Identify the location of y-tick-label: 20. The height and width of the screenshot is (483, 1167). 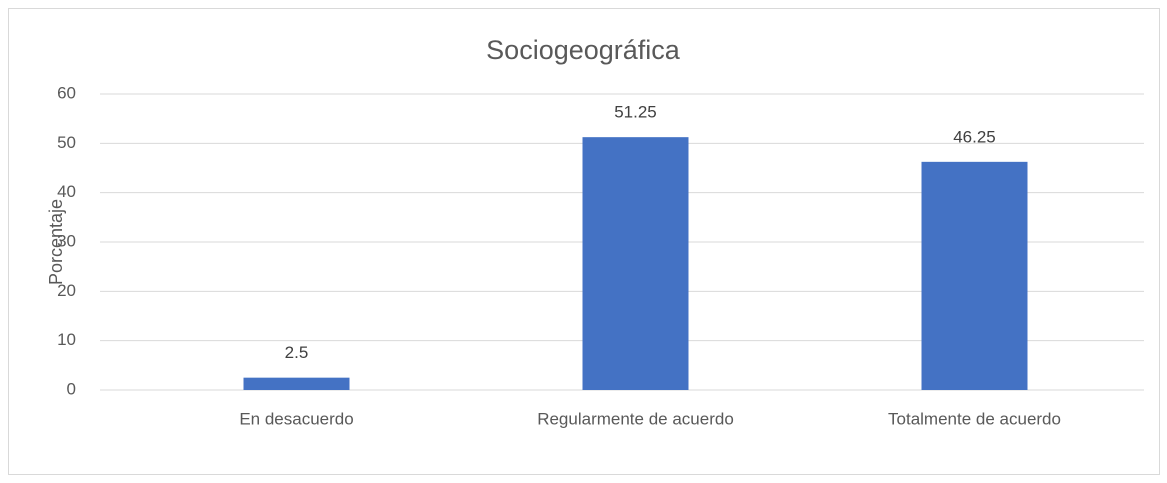
(66, 290).